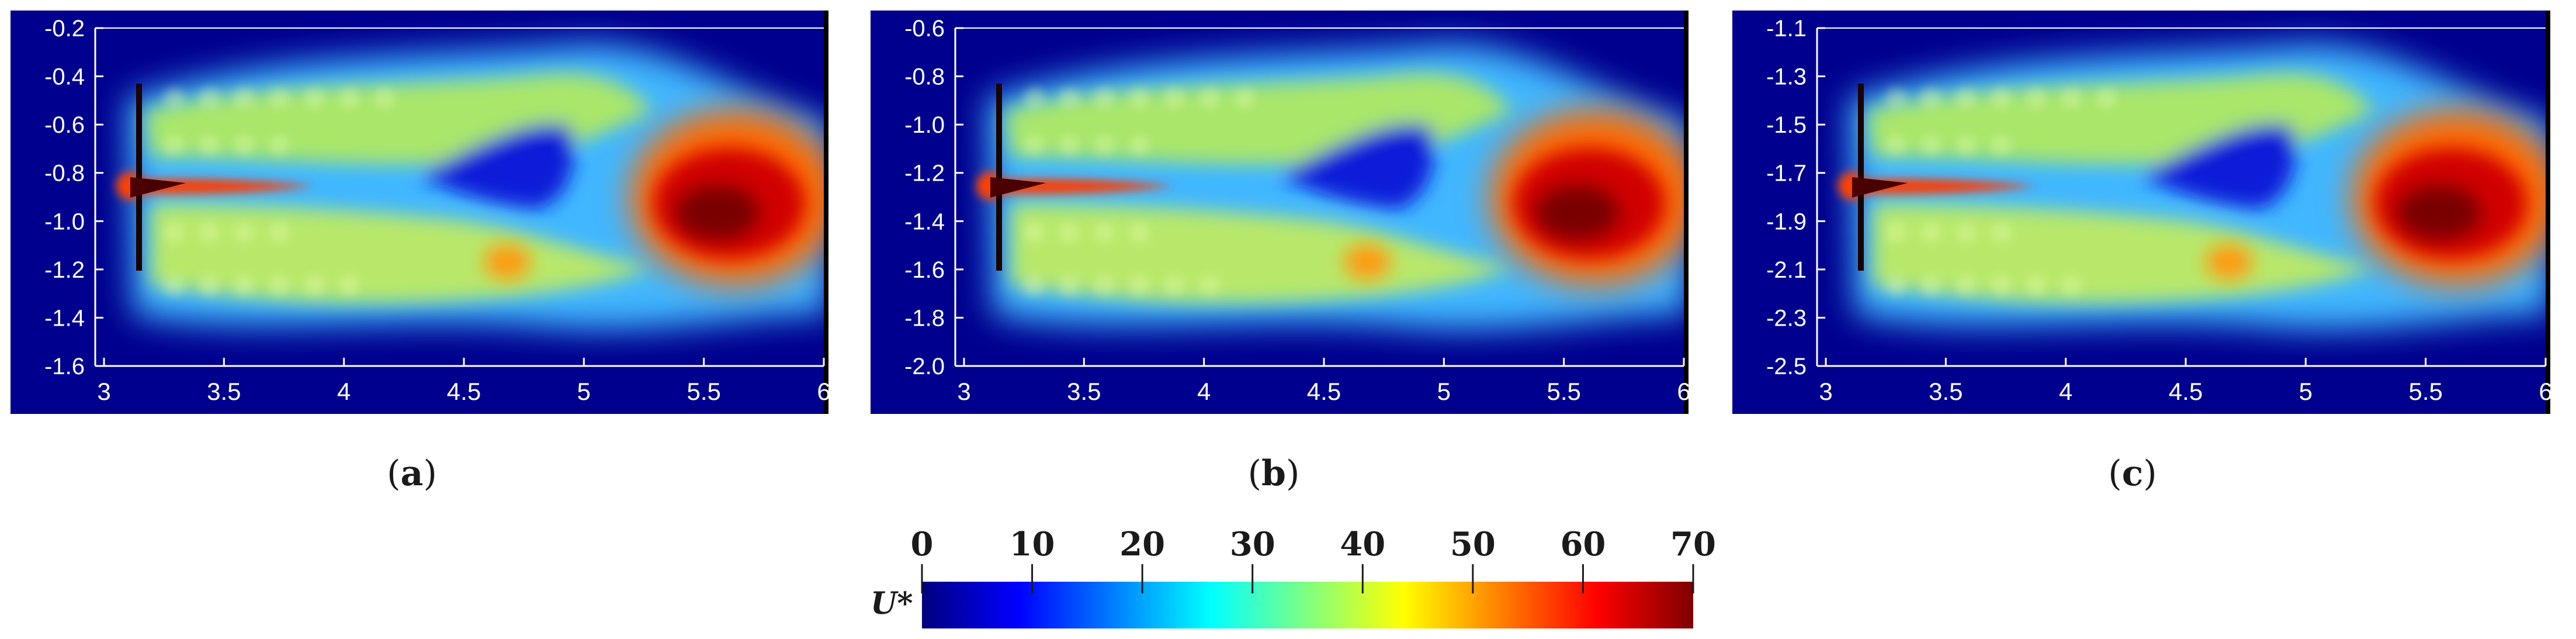 This screenshot has height=639, width=2576. What do you see at coordinates (924, 318) in the screenshot?
I see `y-tick-label: -1.8` at bounding box center [924, 318].